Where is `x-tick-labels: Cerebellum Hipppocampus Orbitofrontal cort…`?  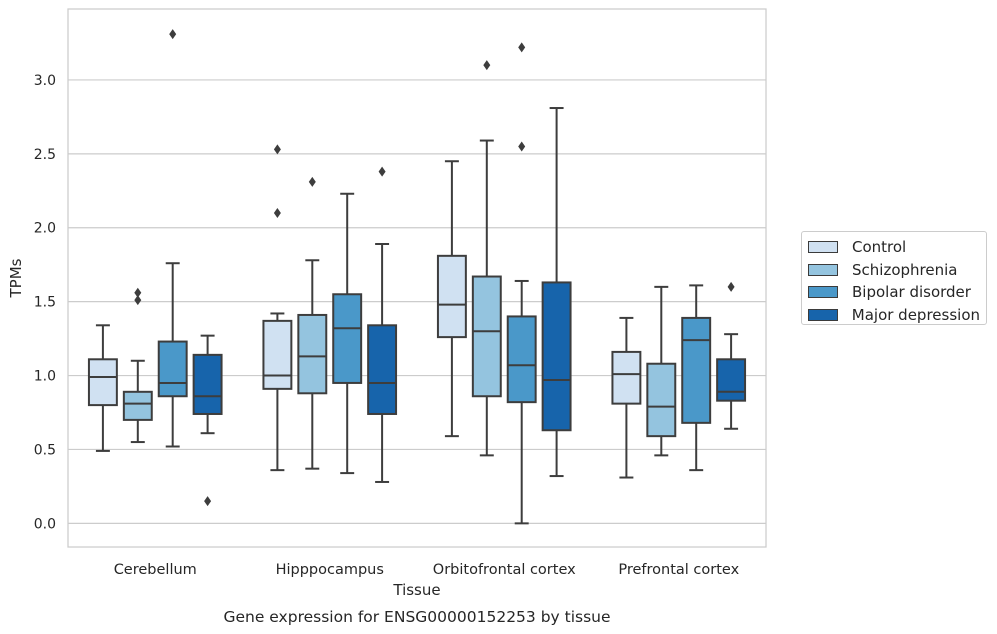 x-tick-labels: Cerebellum Hipppocampus Orbitofrontal cort… is located at coordinates (427, 570).